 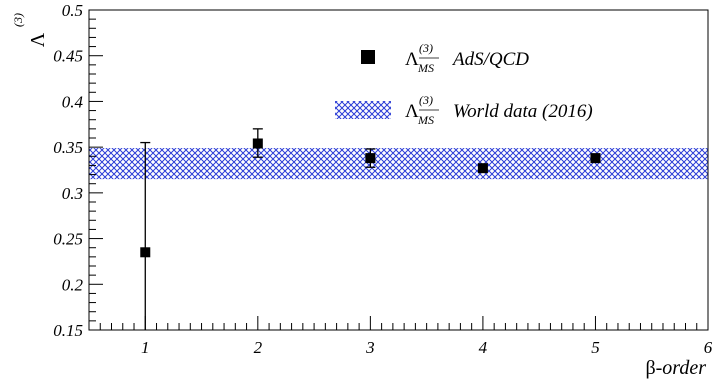 What do you see at coordinates (425, 68) in the screenshot?
I see `legend-subscript-1: MS` at bounding box center [425, 68].